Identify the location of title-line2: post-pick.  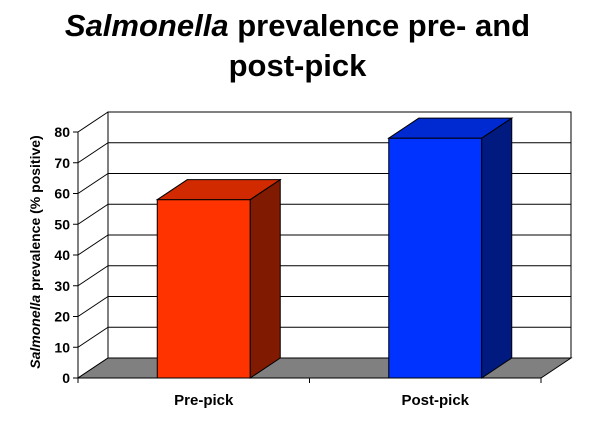
(297, 65).